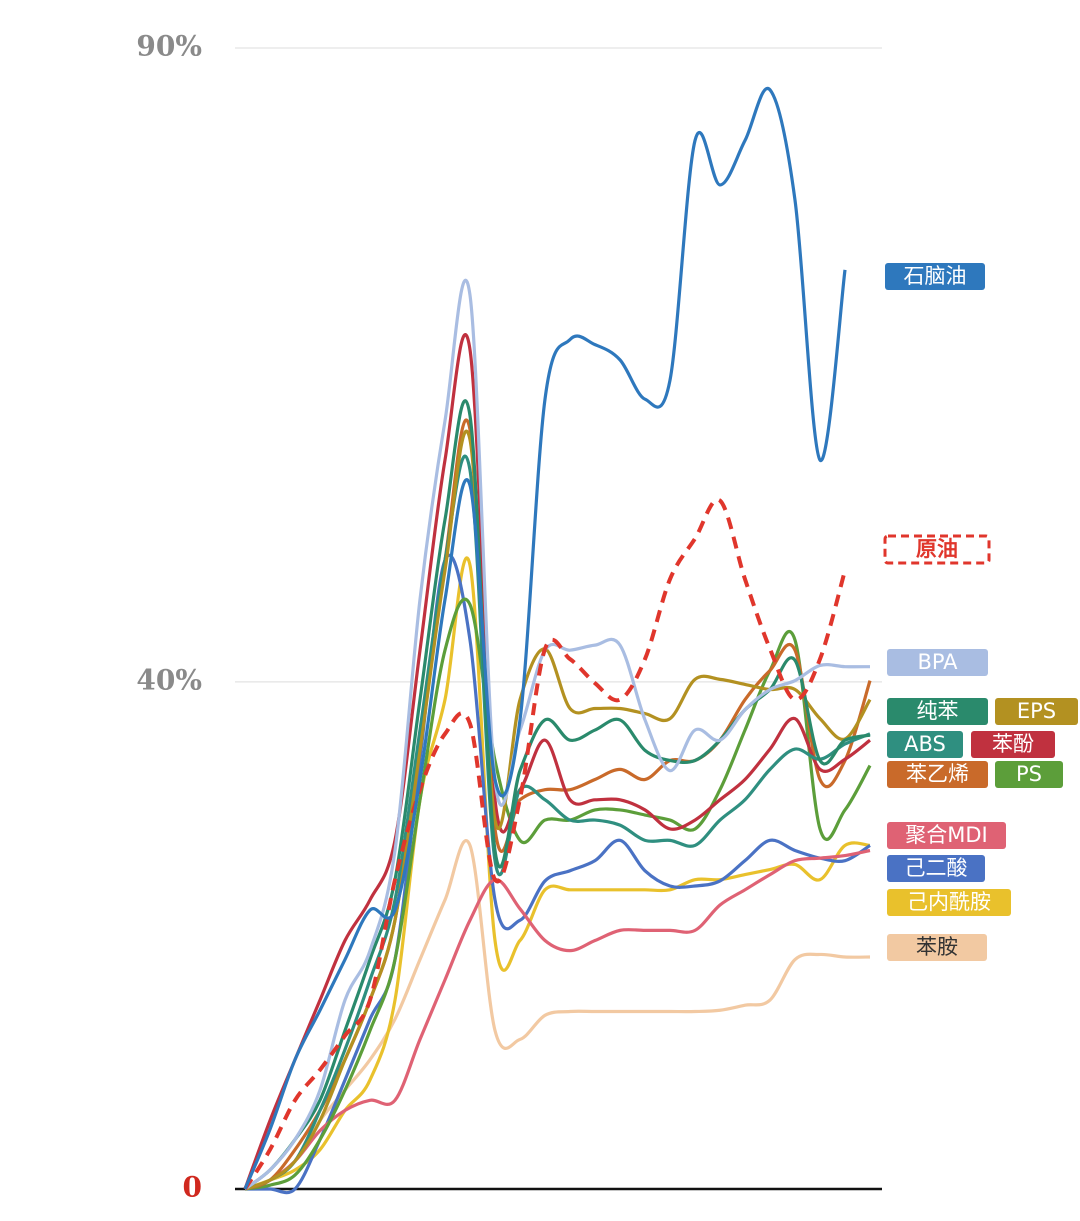 This screenshot has width=1080, height=1221. I want to click on legend-item: 纯苯, so click(937, 711).